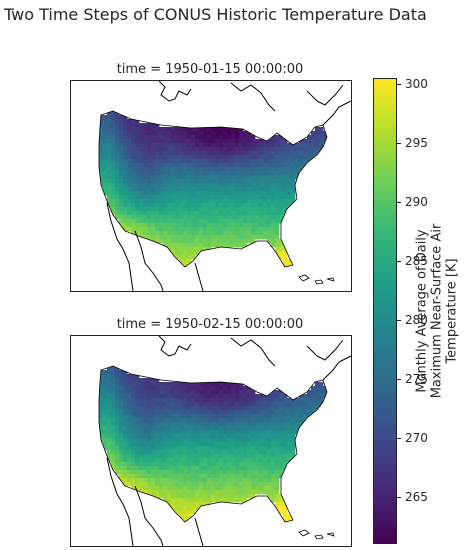 The height and width of the screenshot is (550, 474). I want to click on colorbar-tick-label: 275, so click(416, 378).